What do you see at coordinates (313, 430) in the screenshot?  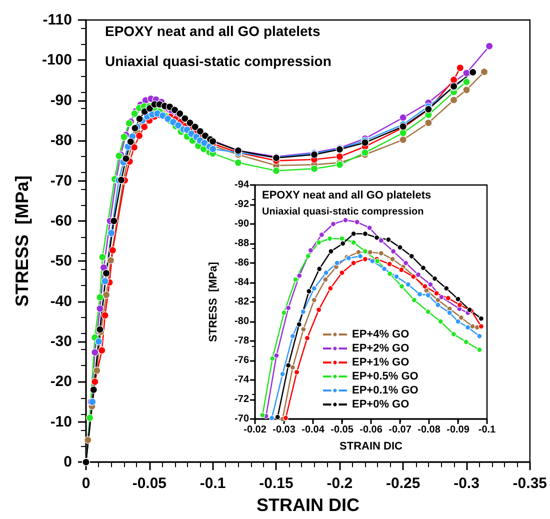 I see `x-tick-label: -0.04` at bounding box center [313, 430].